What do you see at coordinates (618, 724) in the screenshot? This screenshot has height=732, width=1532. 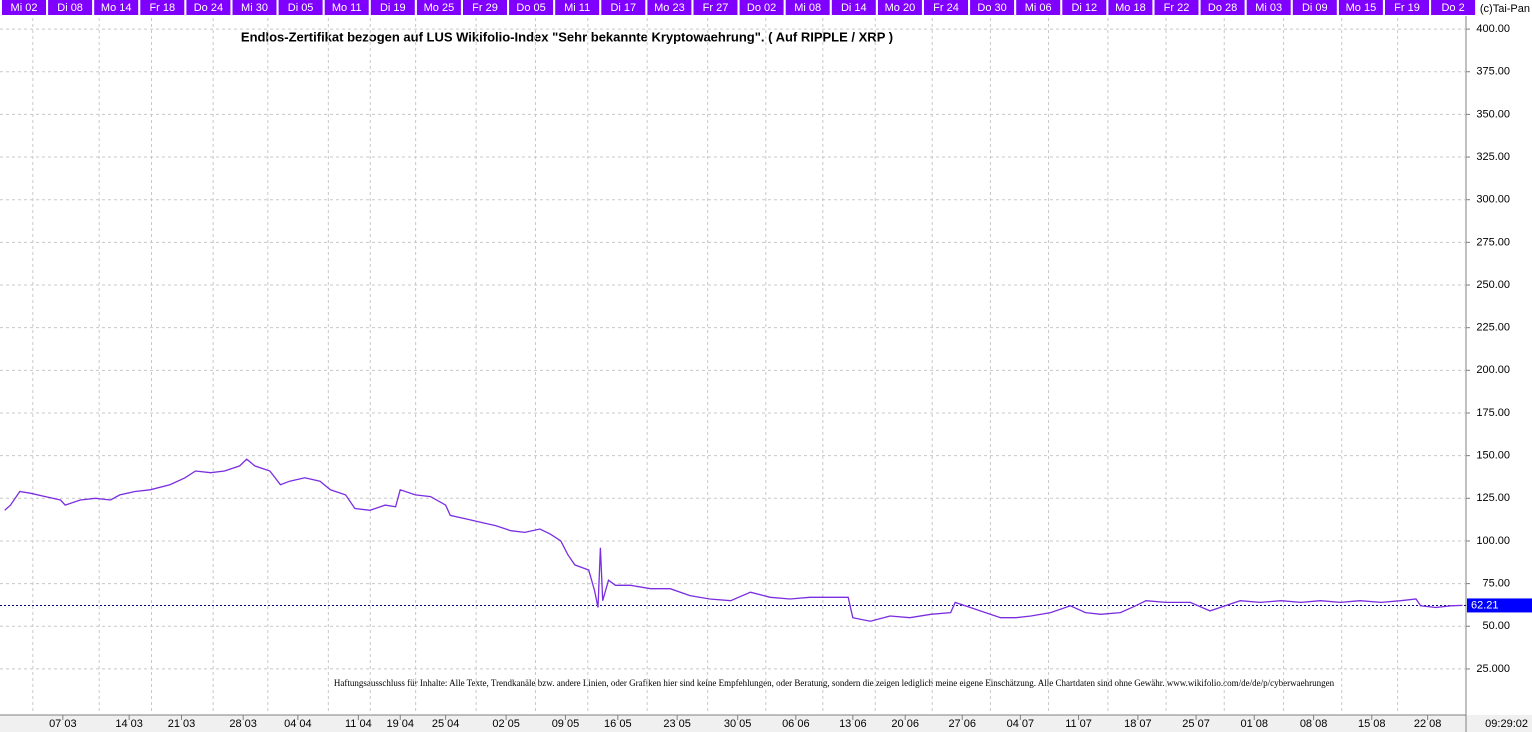 I see `x-tick-label: 16 05` at bounding box center [618, 724].